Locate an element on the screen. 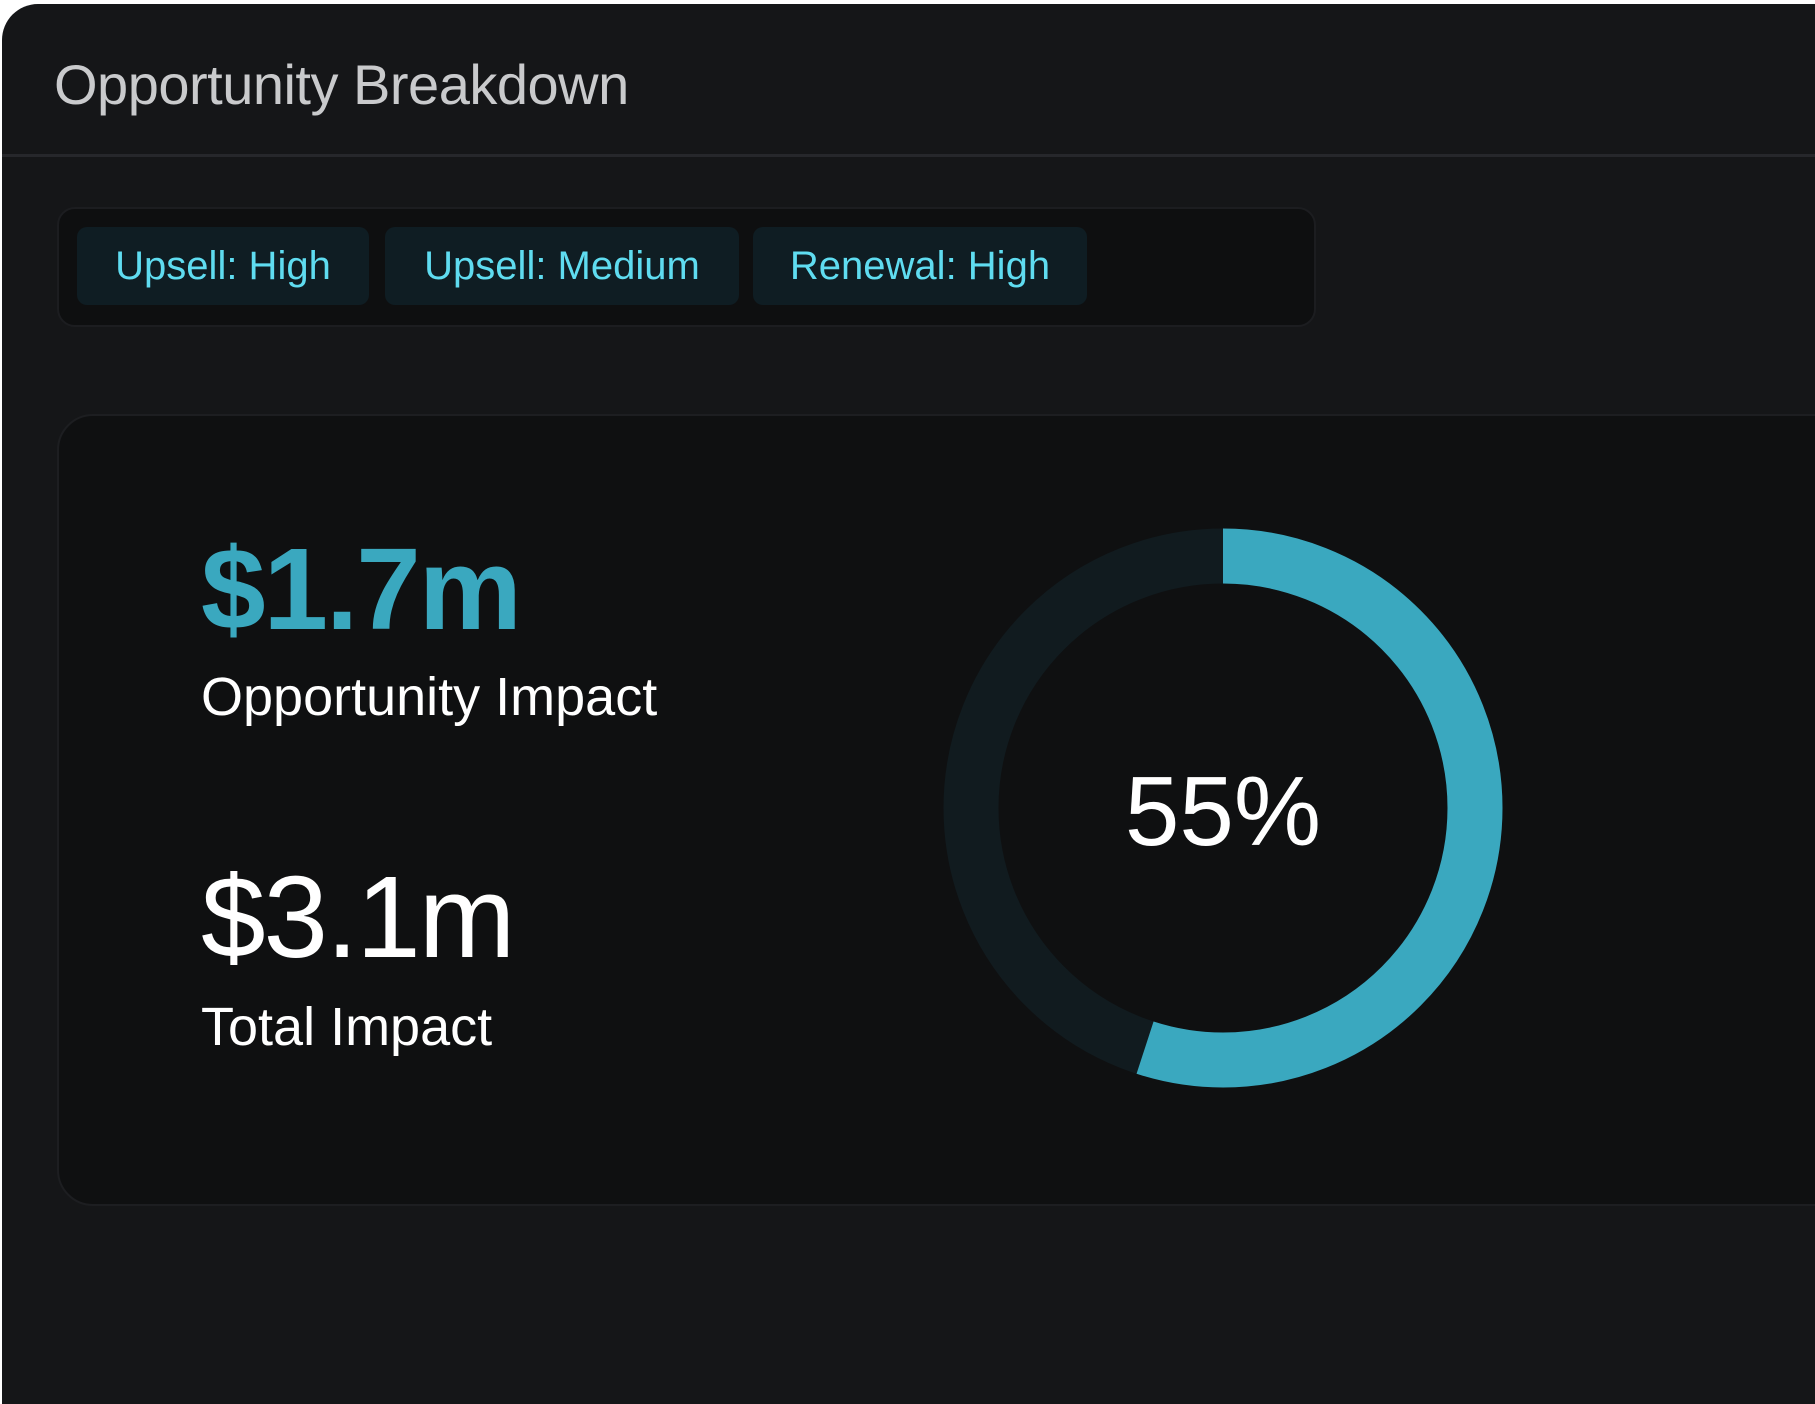 The width and height of the screenshot is (1815, 1404). impact-donut-chart is located at coordinates (1223, 808).